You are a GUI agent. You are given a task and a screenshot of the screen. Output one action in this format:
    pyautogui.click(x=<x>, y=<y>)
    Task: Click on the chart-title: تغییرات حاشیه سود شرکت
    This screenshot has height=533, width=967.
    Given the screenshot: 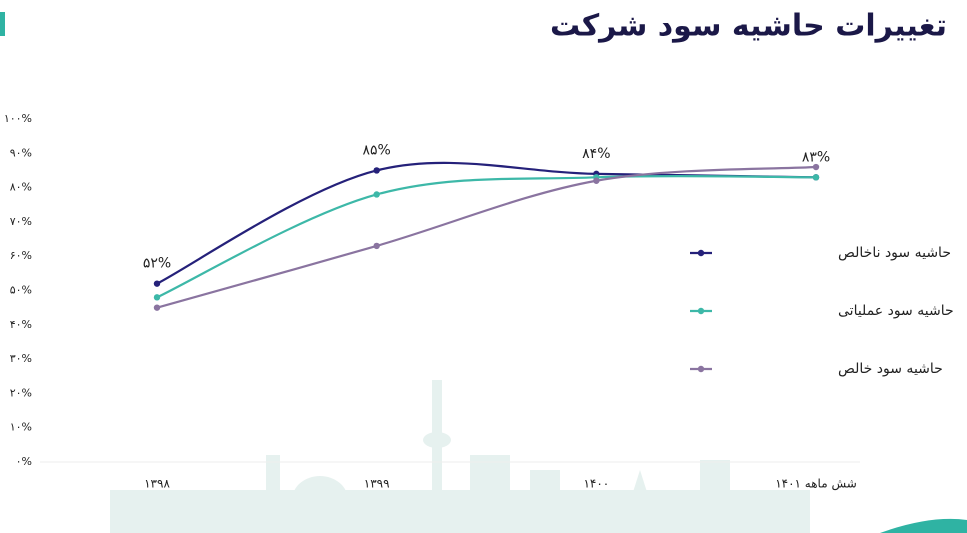 What is the action you would take?
    pyautogui.click(x=748, y=26)
    